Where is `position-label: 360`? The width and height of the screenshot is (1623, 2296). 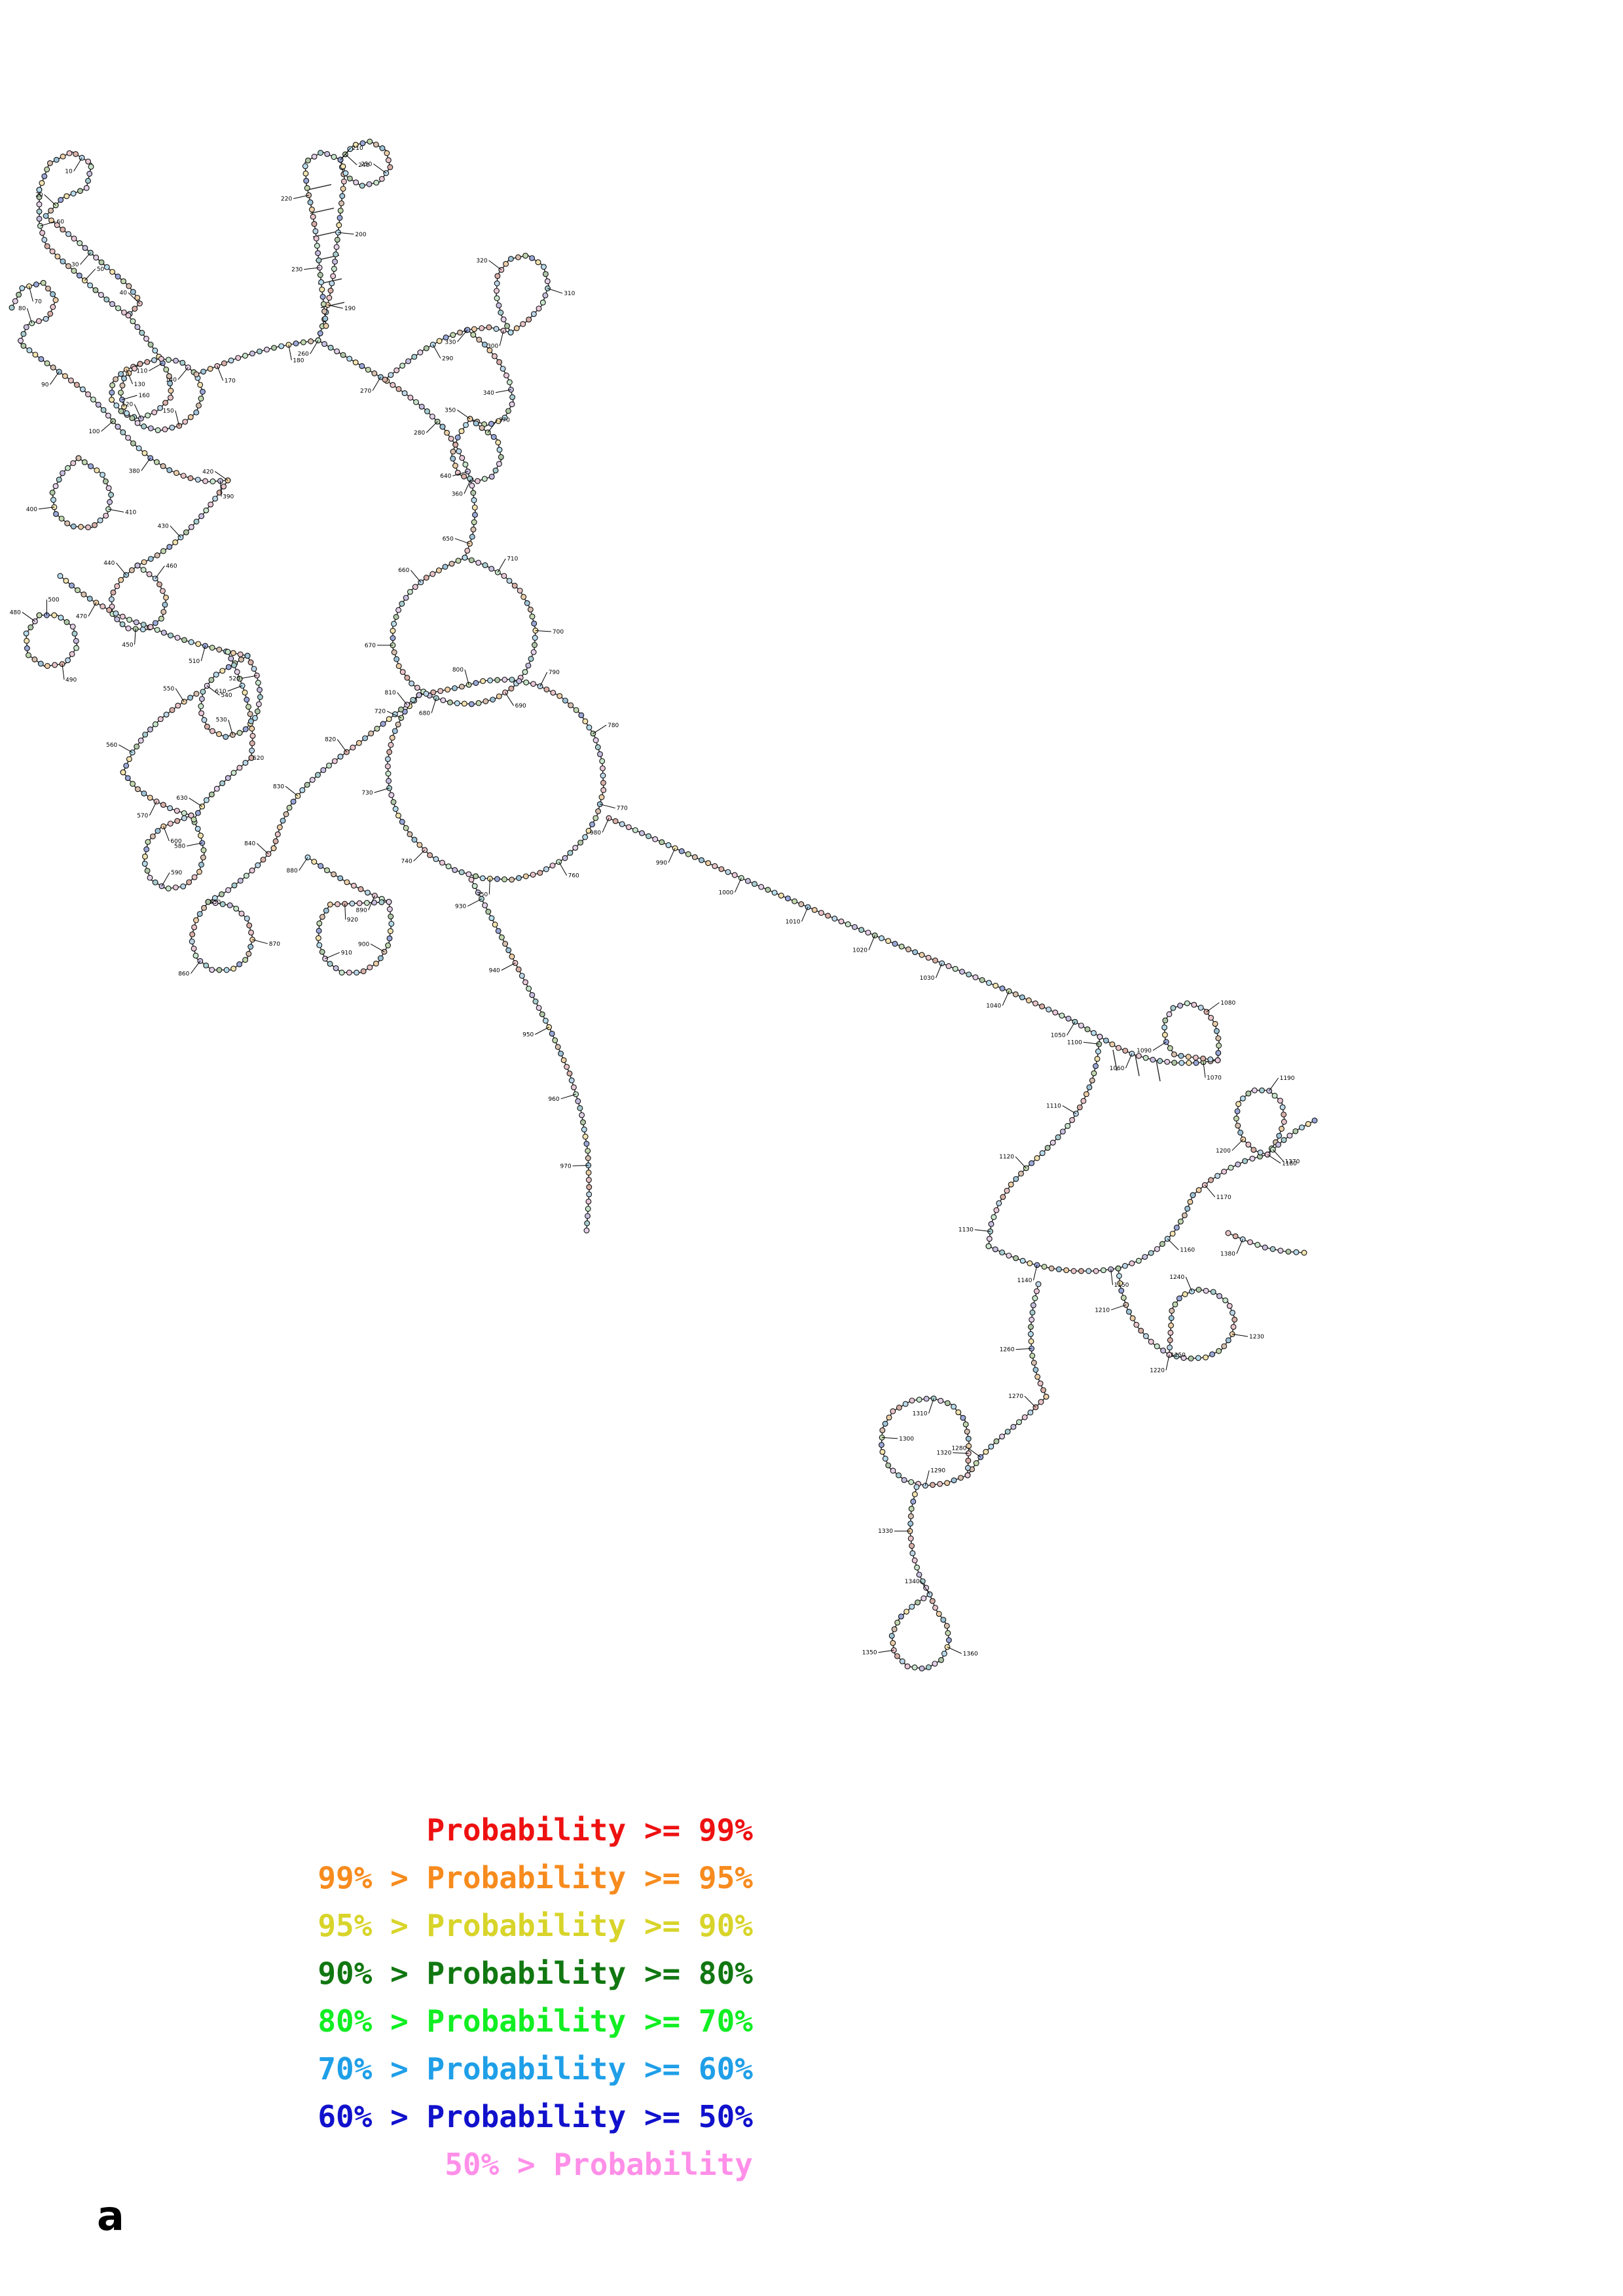 position-label: 360 is located at coordinates (457, 495).